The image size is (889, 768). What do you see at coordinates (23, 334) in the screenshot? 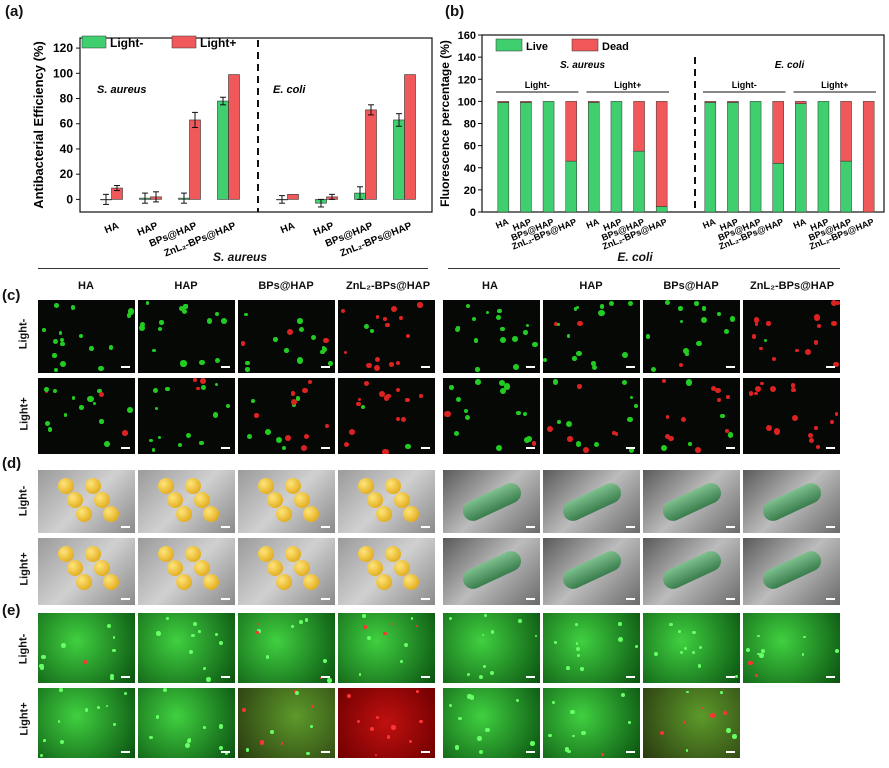
I see `row-label-c-dark: Light-` at bounding box center [23, 334].